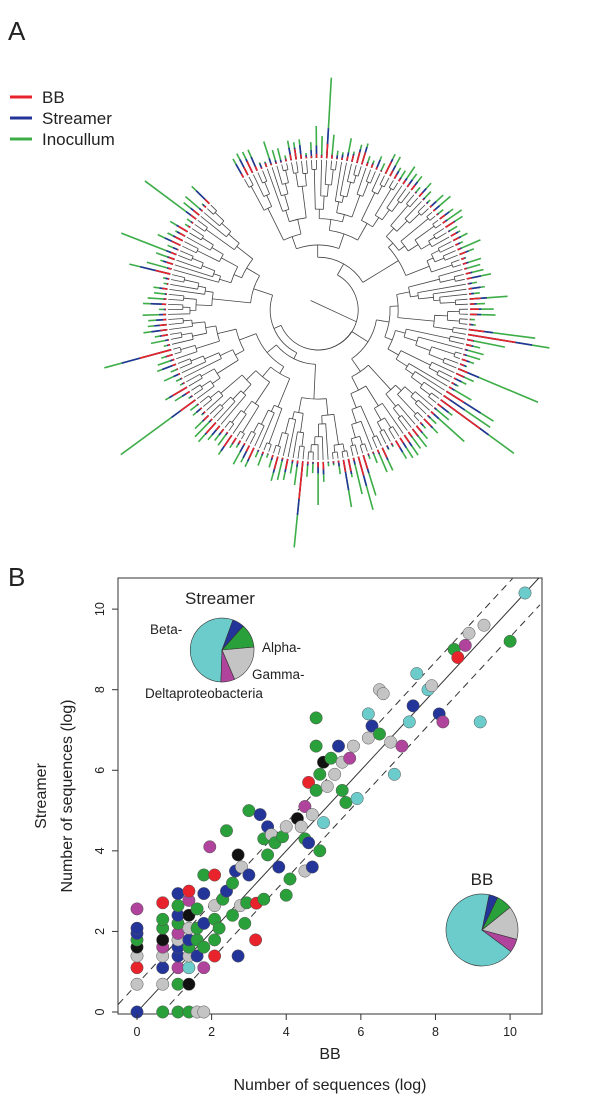 The width and height of the screenshot is (614, 1098). What do you see at coordinates (137, 1032) in the screenshot?
I see `x-tick-label: 0` at bounding box center [137, 1032].